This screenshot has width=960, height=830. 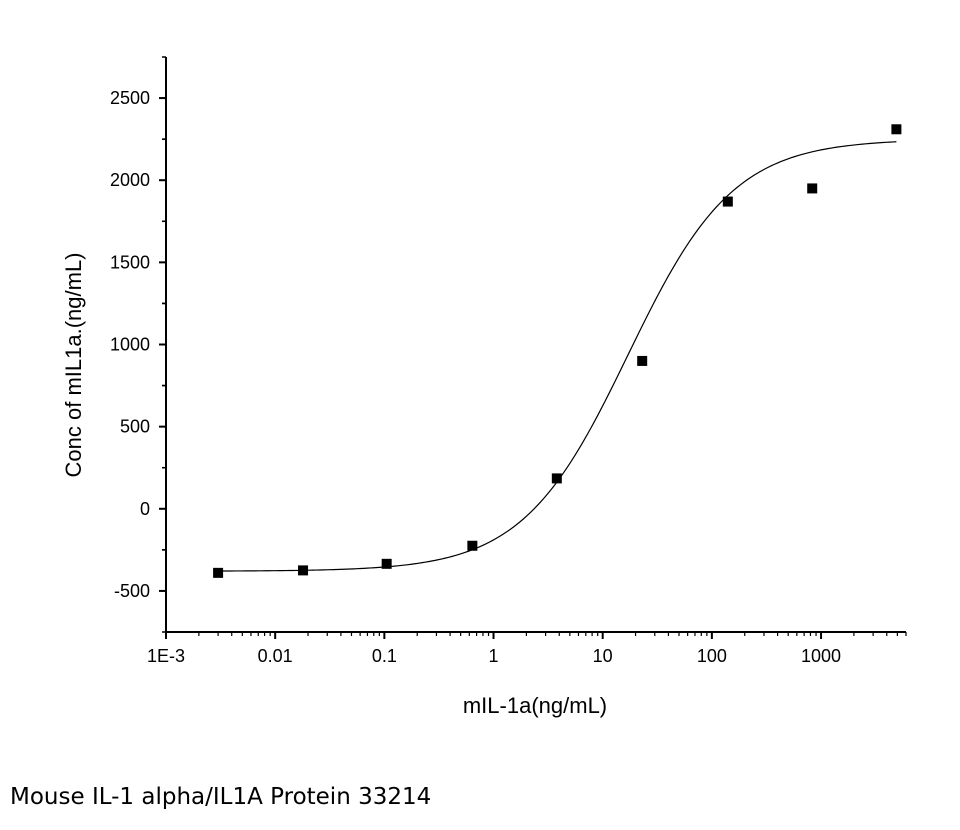 What do you see at coordinates (535, 705) in the screenshot?
I see `x-axis-title: mIL-1a(ng/mL)` at bounding box center [535, 705].